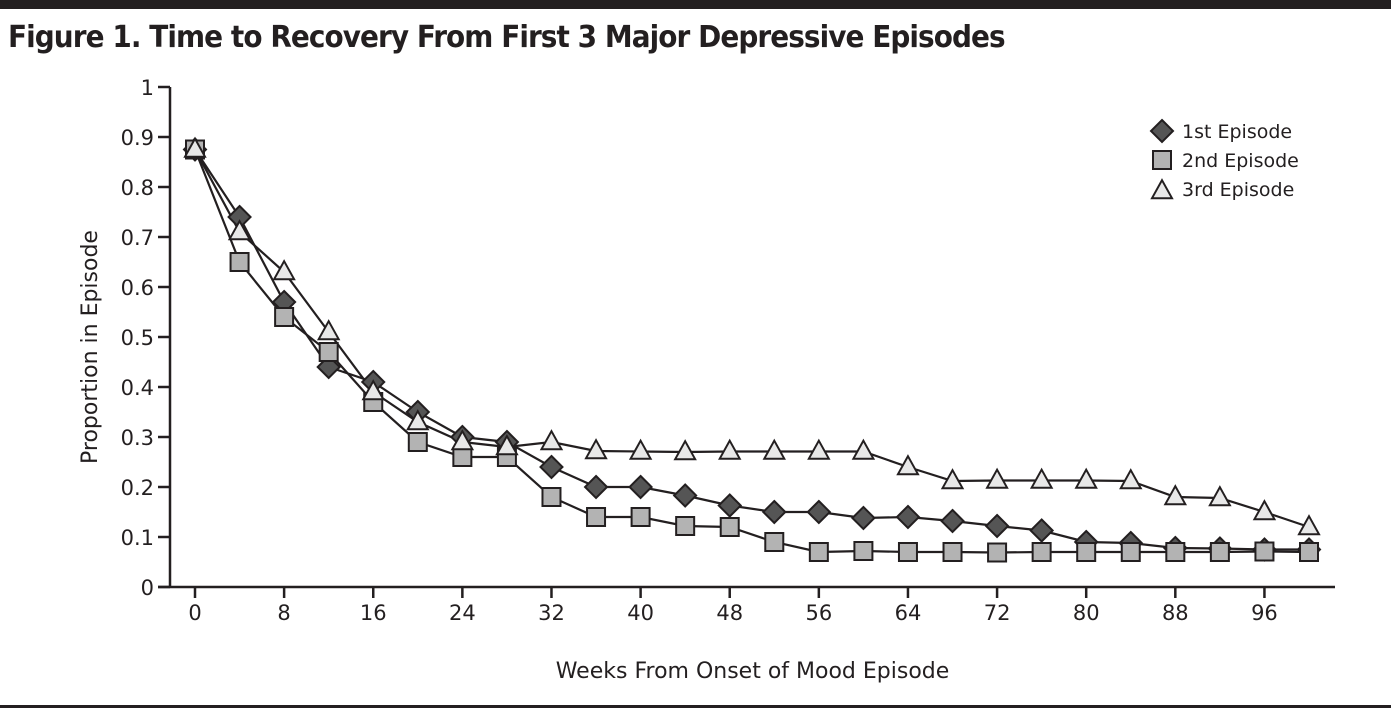 Image resolution: width=1391 pixels, height=713 pixels. What do you see at coordinates (695, 4) in the screenshot?
I see `top-rule` at bounding box center [695, 4].